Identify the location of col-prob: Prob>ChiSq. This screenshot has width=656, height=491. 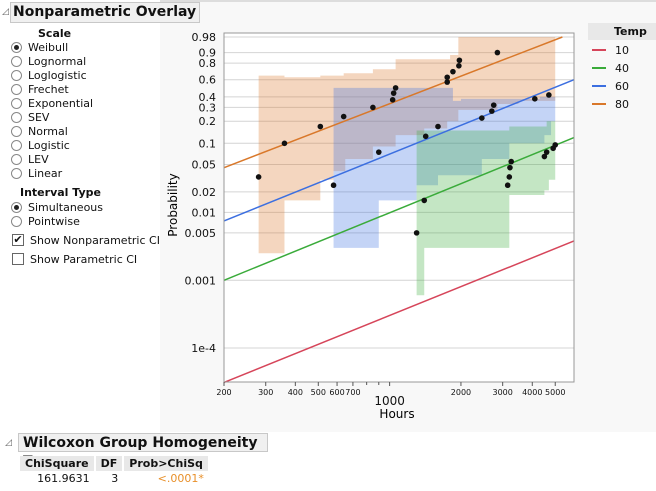
(166, 463).